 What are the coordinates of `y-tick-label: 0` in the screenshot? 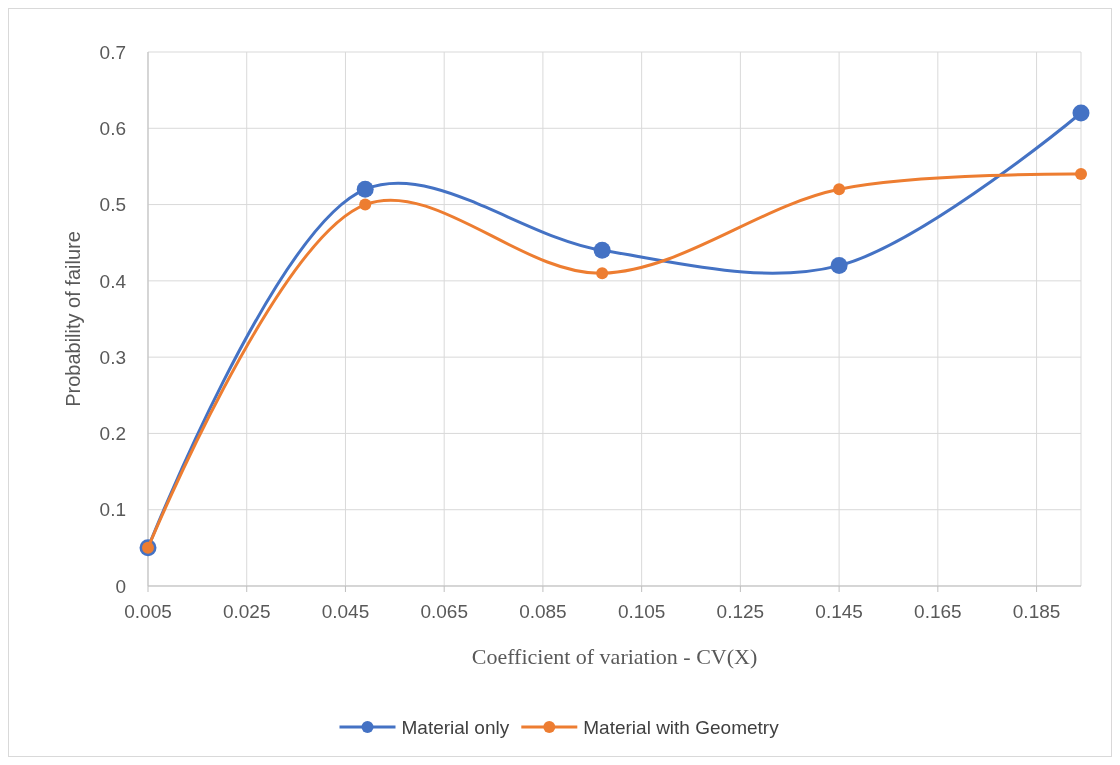 It's located at (120, 586).